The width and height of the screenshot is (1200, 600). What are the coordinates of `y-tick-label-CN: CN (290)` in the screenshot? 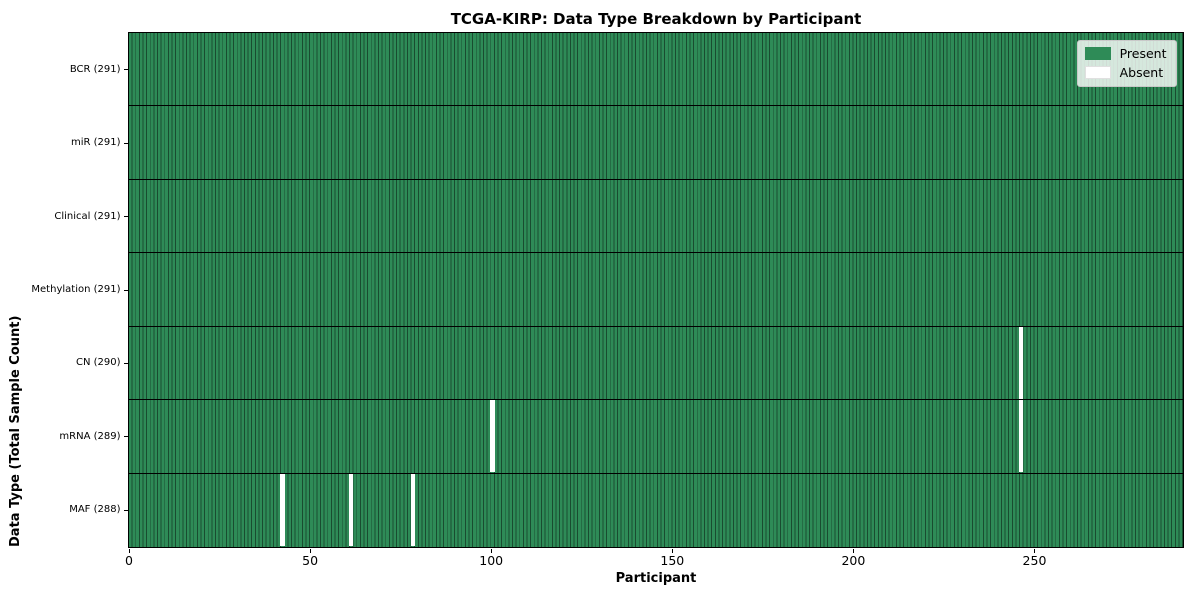 It's located at (98, 363).